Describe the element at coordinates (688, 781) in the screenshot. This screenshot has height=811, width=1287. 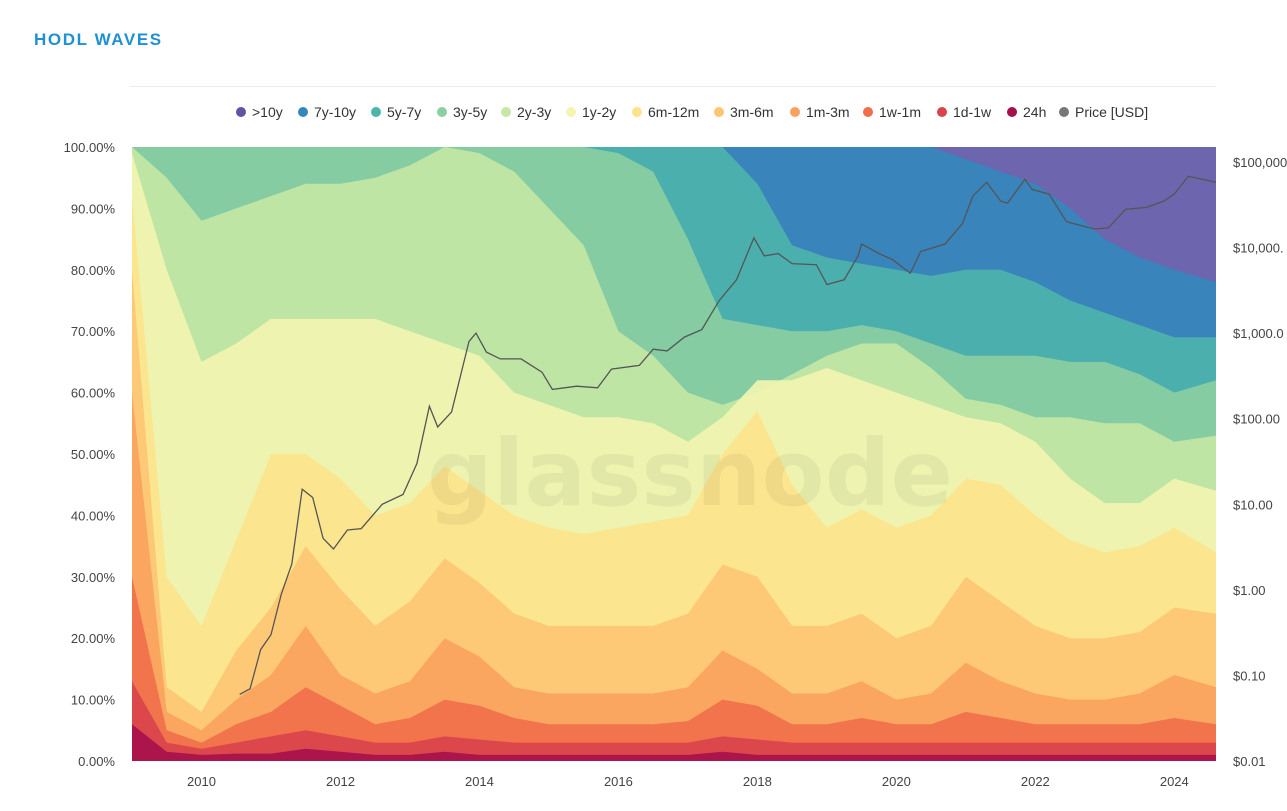
I see `x-axis: 2010 2012 2014 2016 2018 2020 2022 2024` at that location.